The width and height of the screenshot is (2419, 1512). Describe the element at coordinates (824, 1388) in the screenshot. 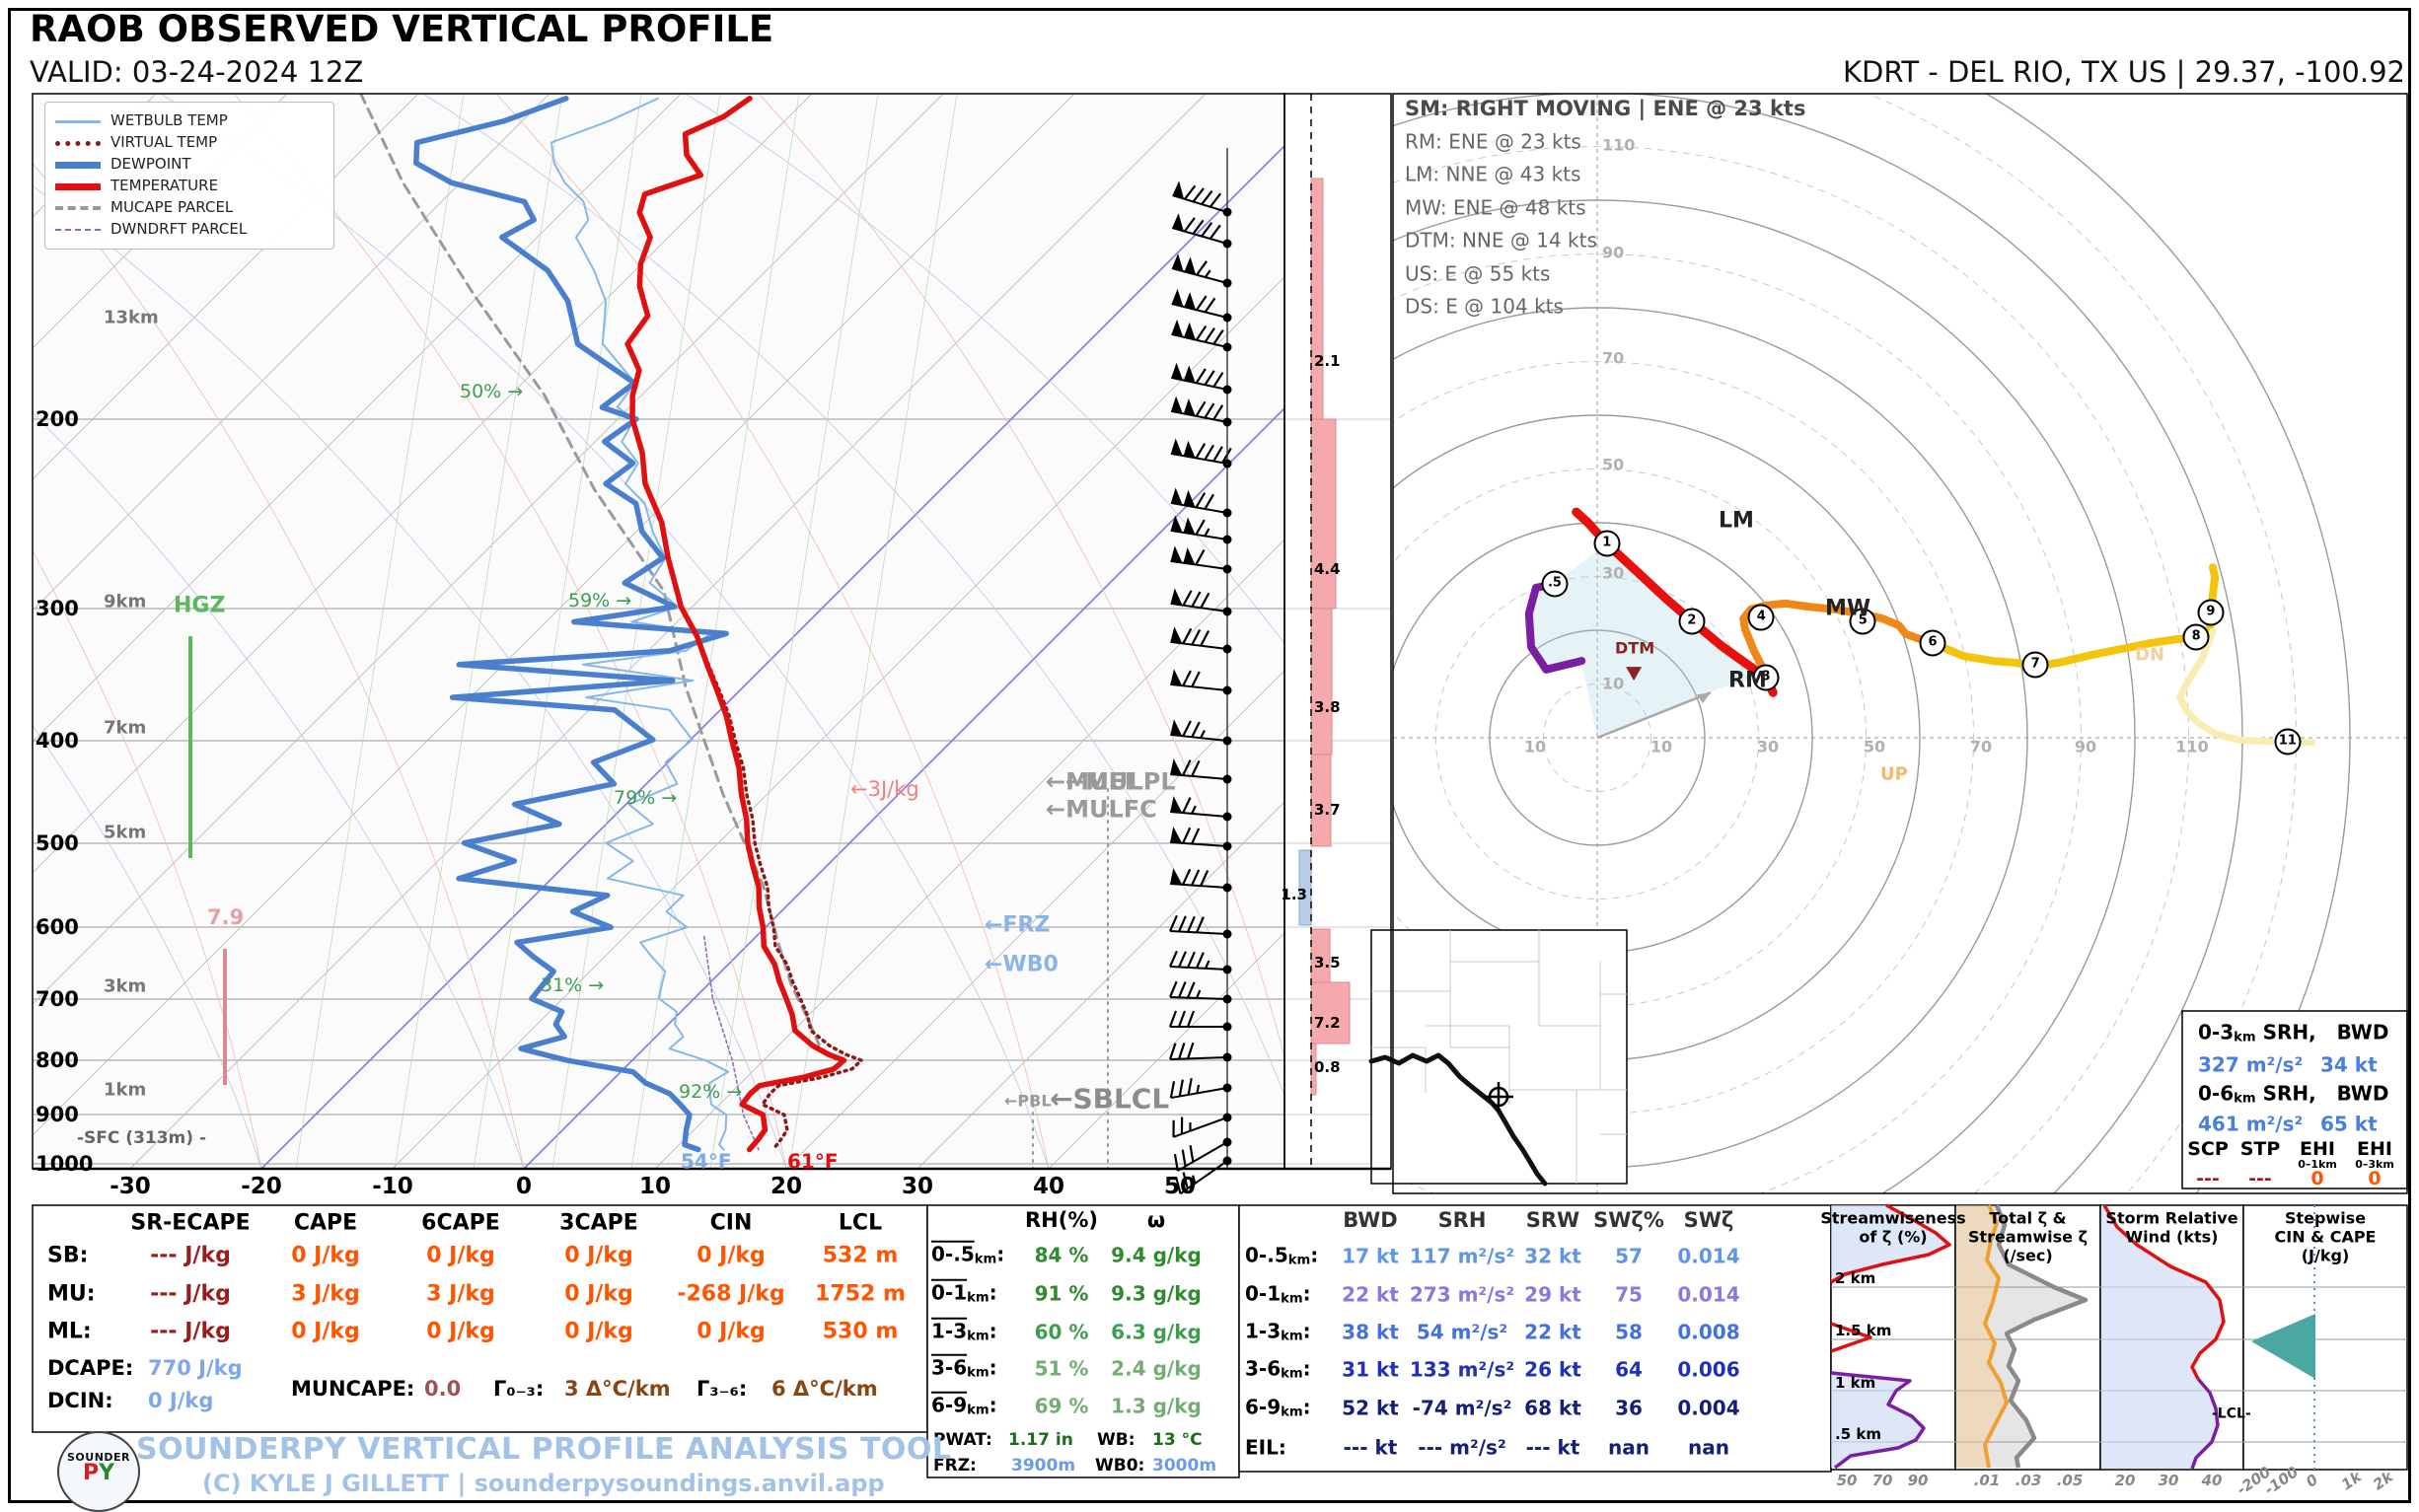

I see `gamma-3-6-value: 6 Δ°C/km` at that location.